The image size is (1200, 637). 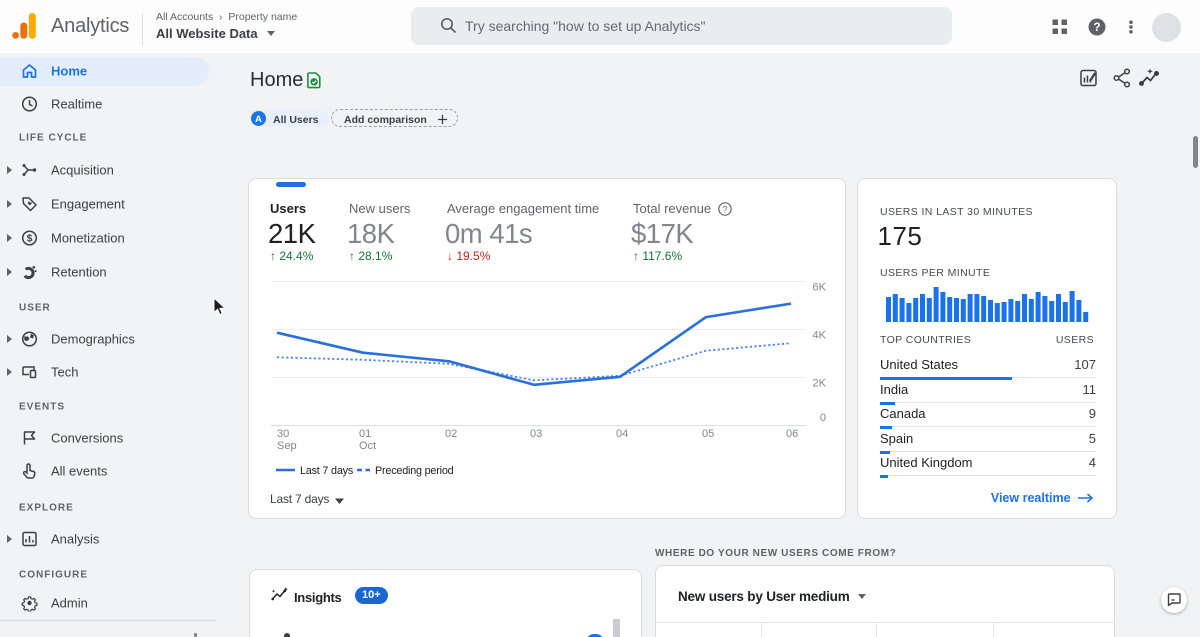 I want to click on svg-text: 04, so click(x=622, y=434).